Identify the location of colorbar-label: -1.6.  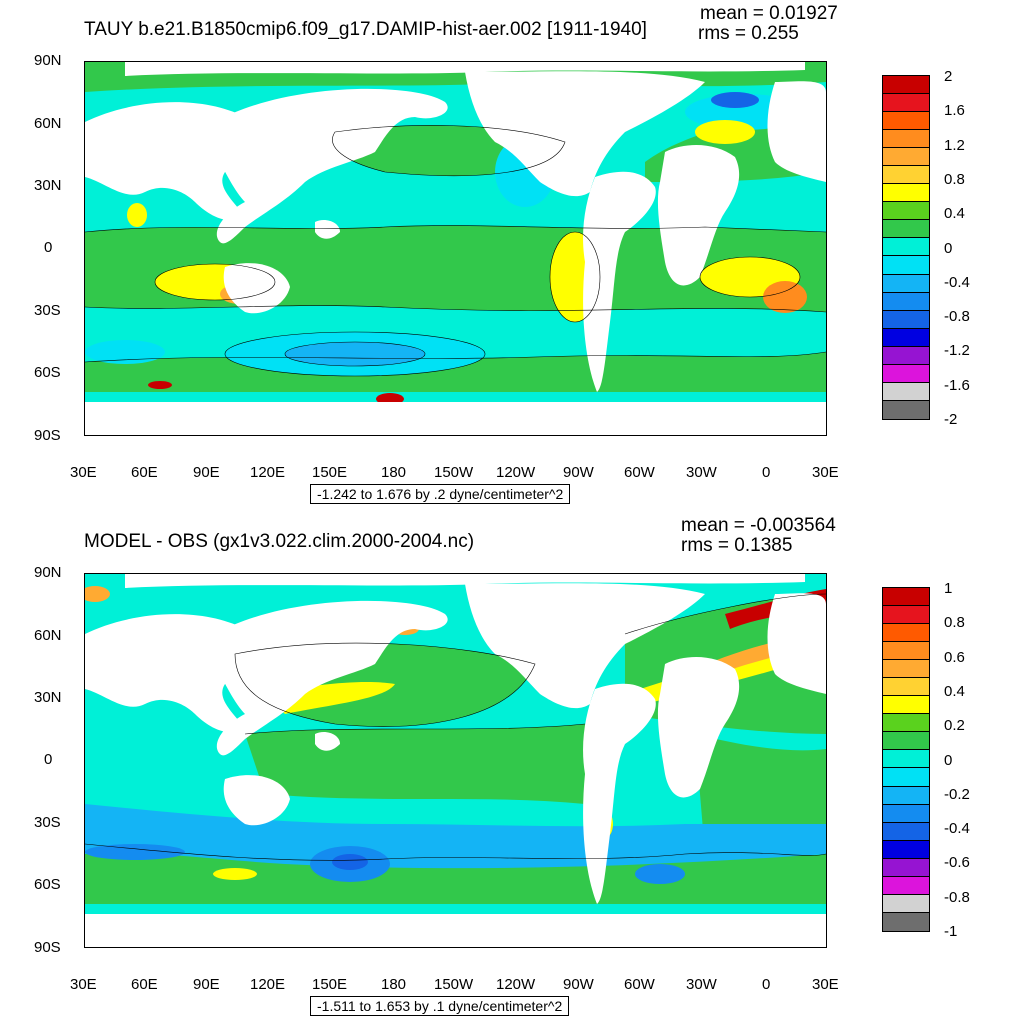
(957, 385).